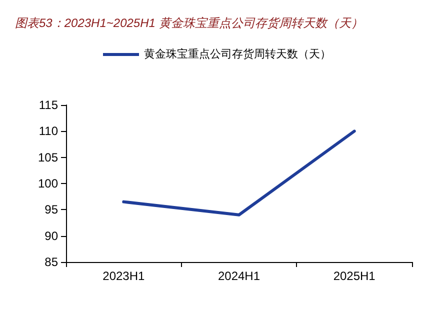 This screenshot has width=434, height=320. What do you see at coordinates (48, 157) in the screenshot?
I see `y-tick-label: 105` at bounding box center [48, 157].